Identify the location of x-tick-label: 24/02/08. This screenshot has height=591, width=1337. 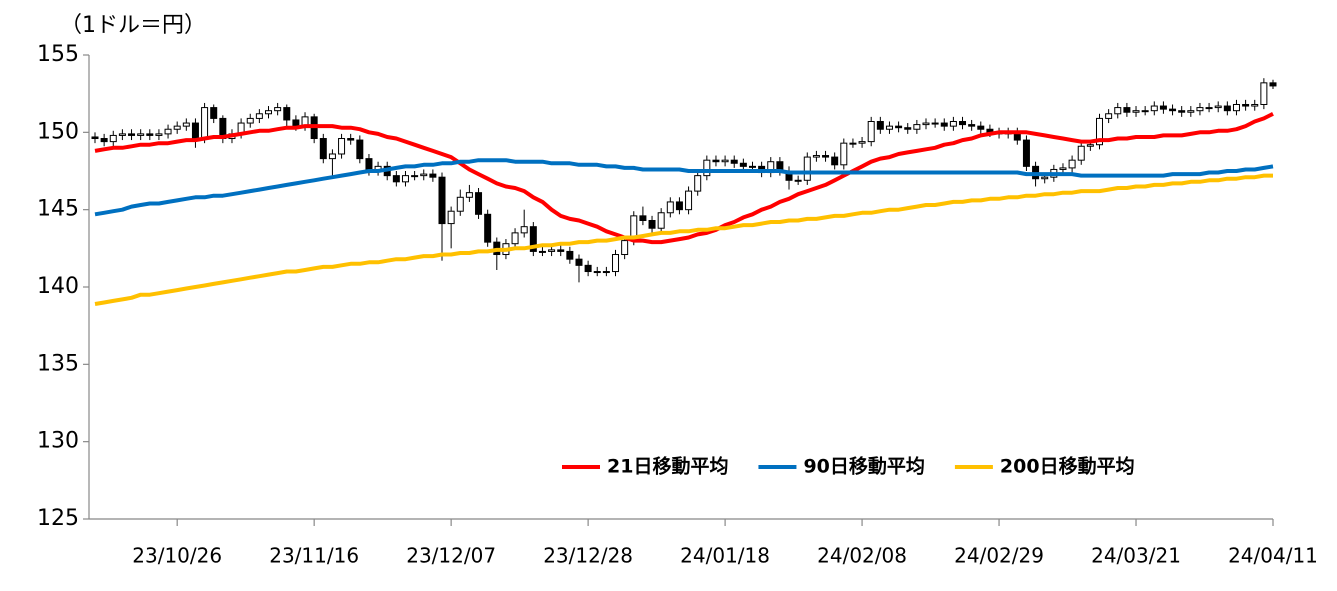
(862, 556).